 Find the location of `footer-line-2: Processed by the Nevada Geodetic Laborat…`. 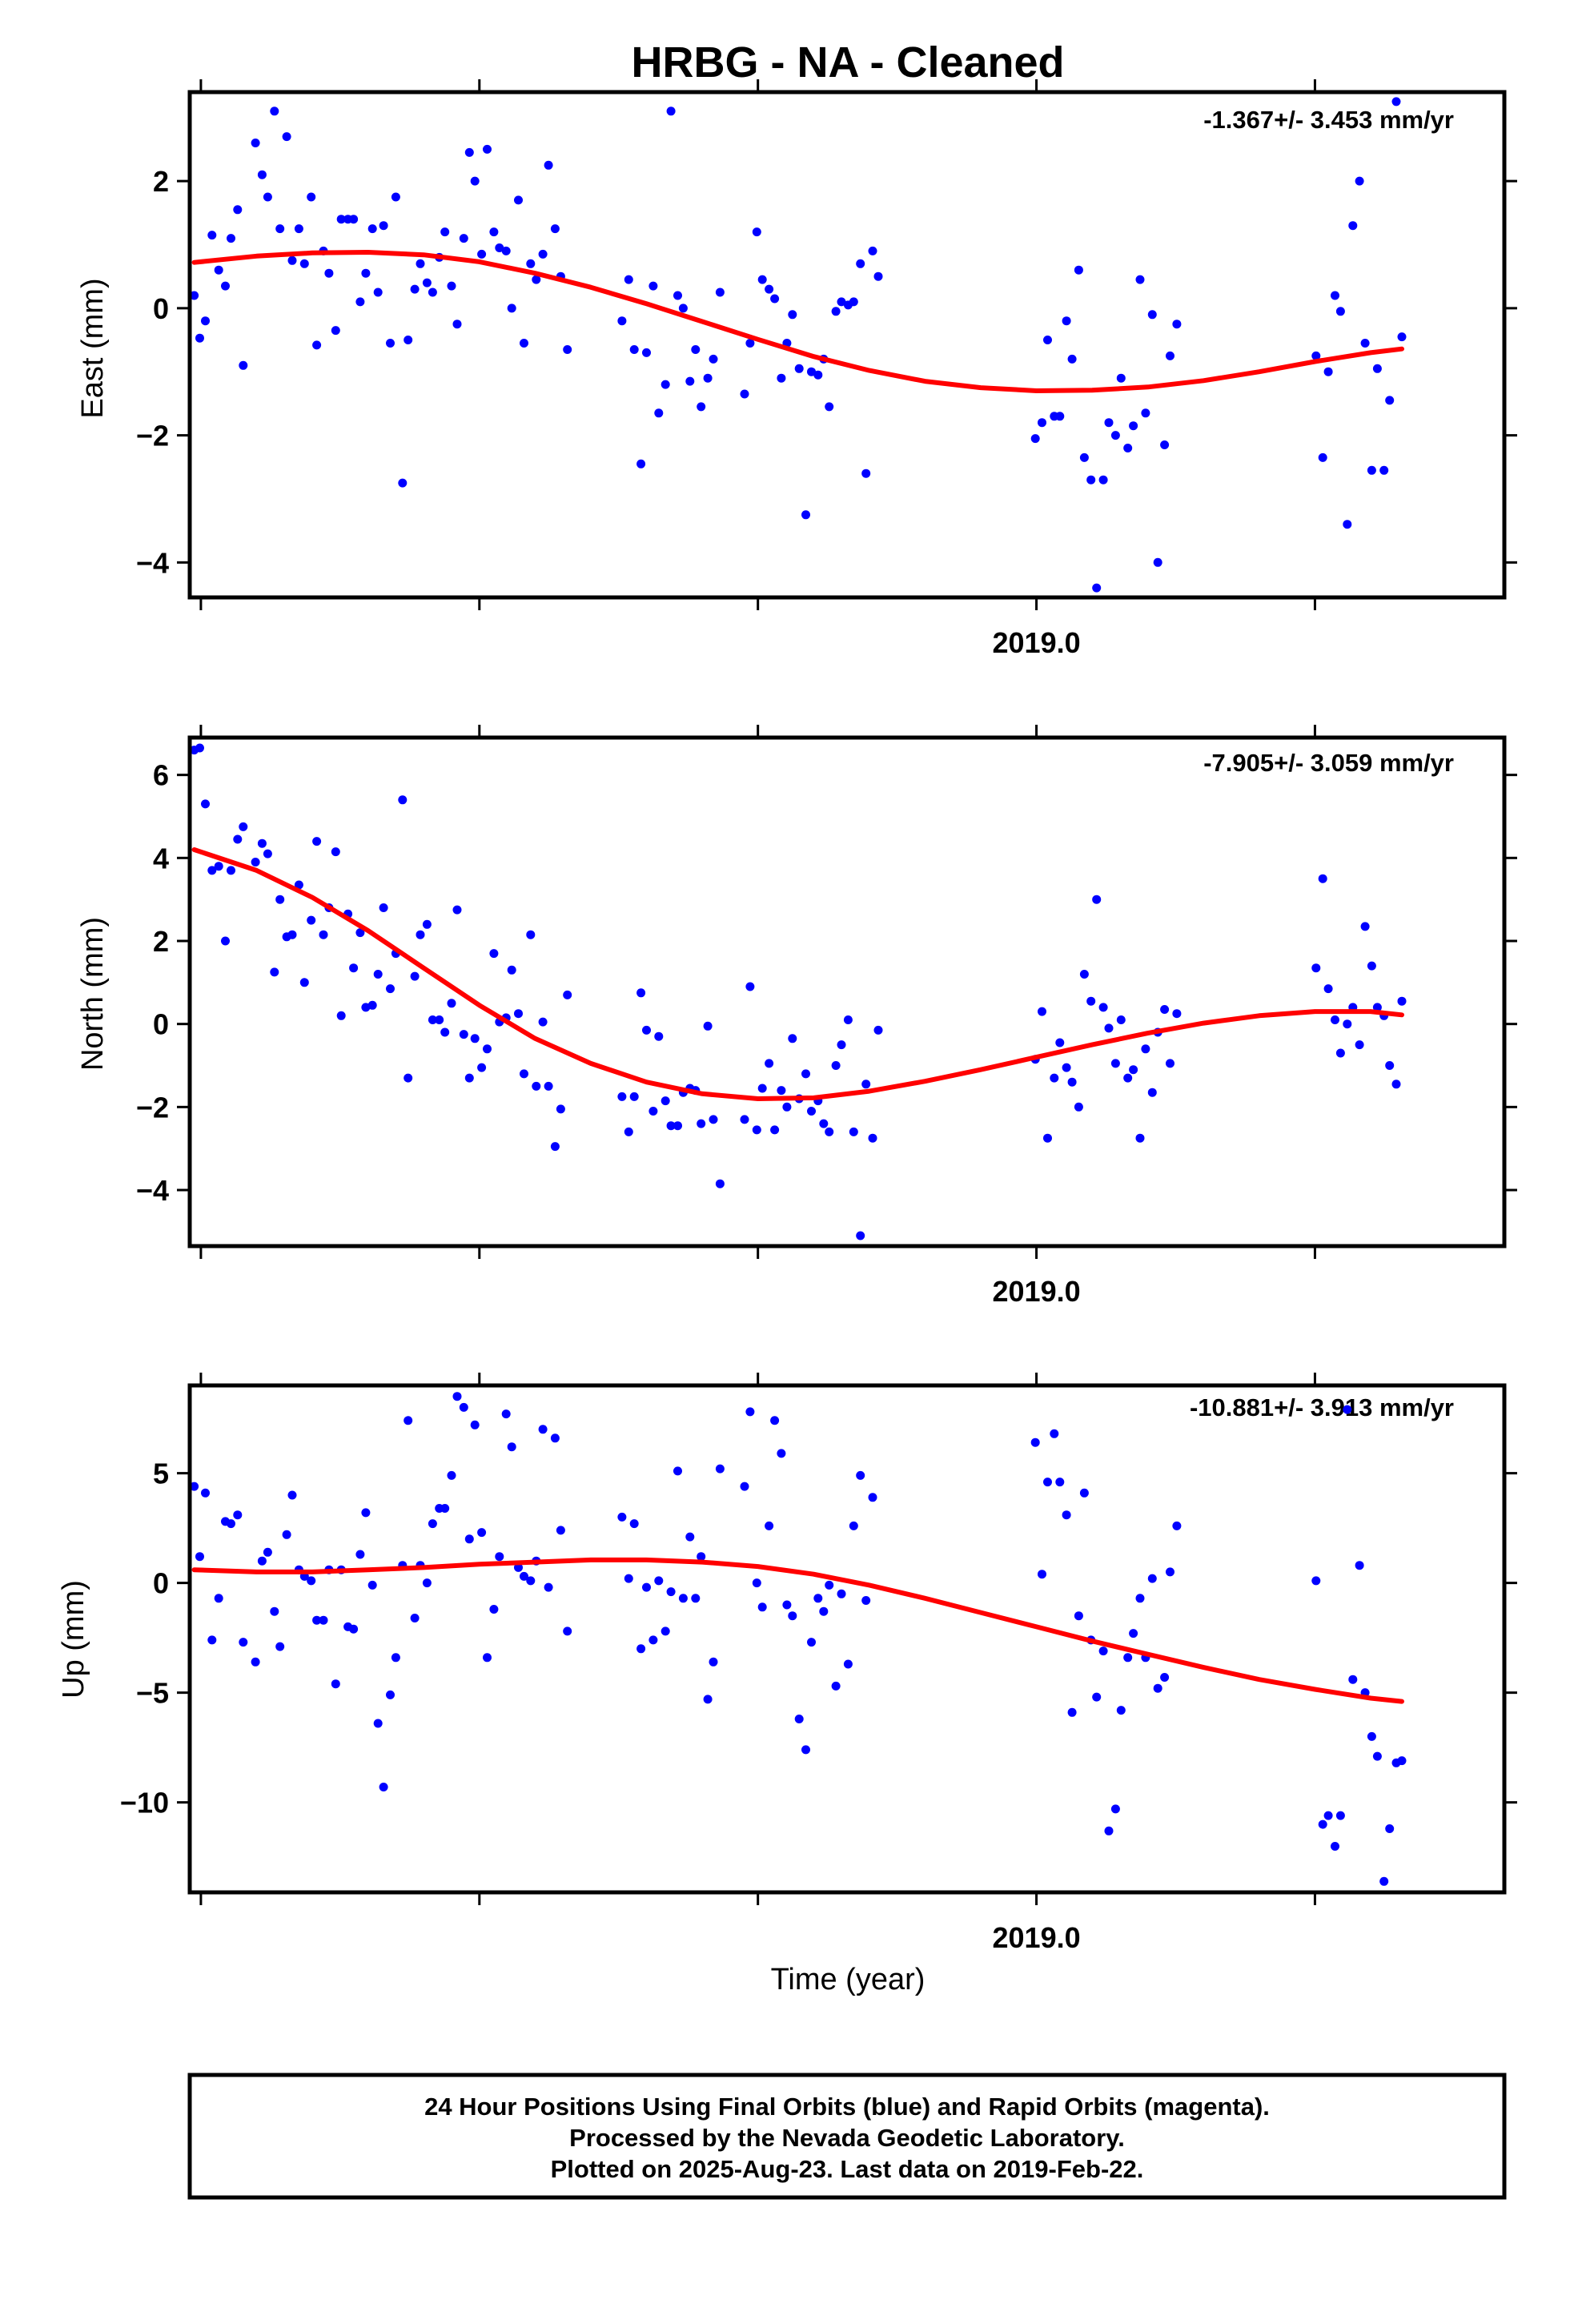

footer-line-2: Processed by the Nevada Geodetic Laborat… is located at coordinates (847, 2138).